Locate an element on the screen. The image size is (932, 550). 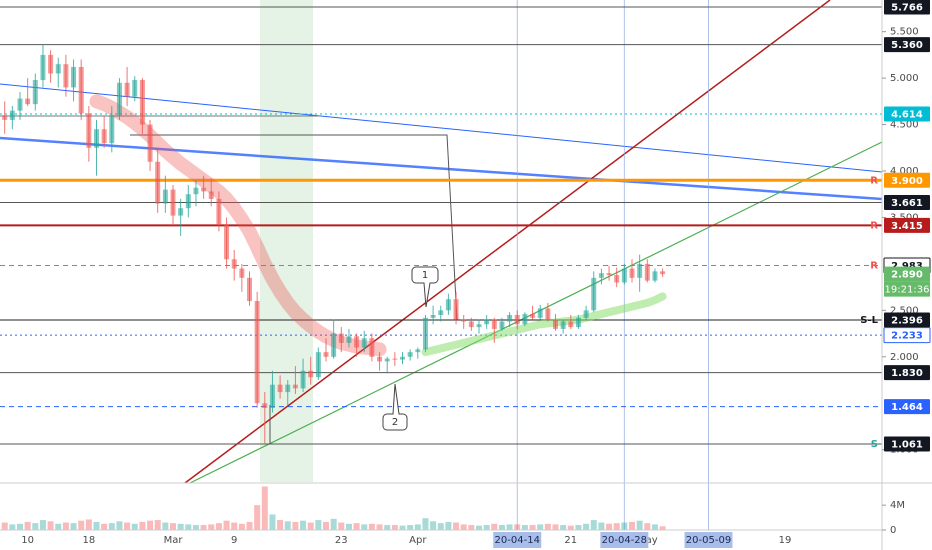
level-label: 1.464 is located at coordinates (907, 407).